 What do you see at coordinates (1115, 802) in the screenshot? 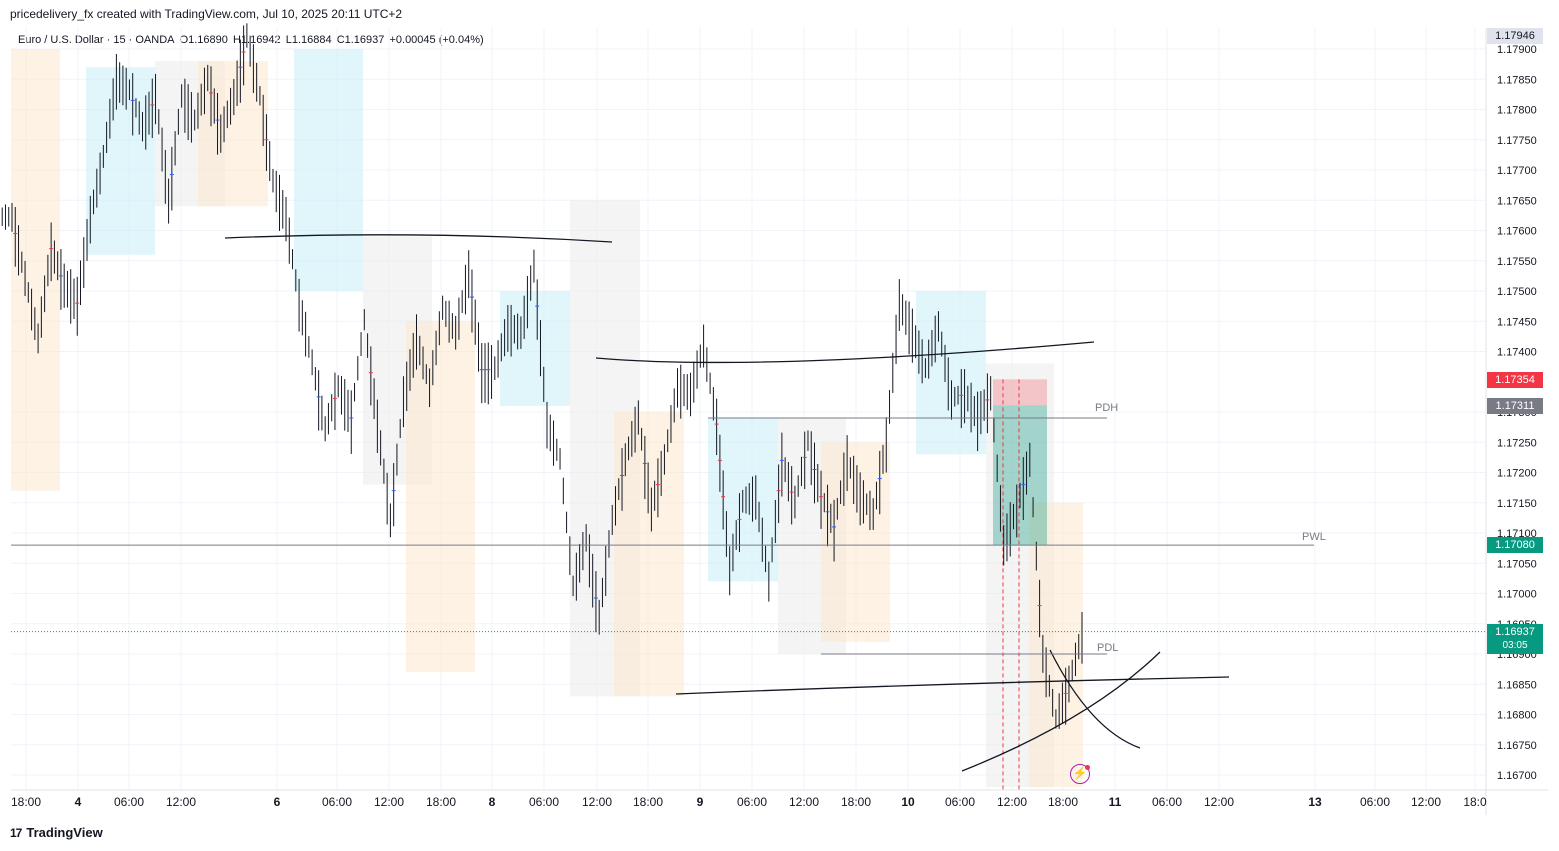
I see `x-tick-label: 11` at bounding box center [1115, 802].